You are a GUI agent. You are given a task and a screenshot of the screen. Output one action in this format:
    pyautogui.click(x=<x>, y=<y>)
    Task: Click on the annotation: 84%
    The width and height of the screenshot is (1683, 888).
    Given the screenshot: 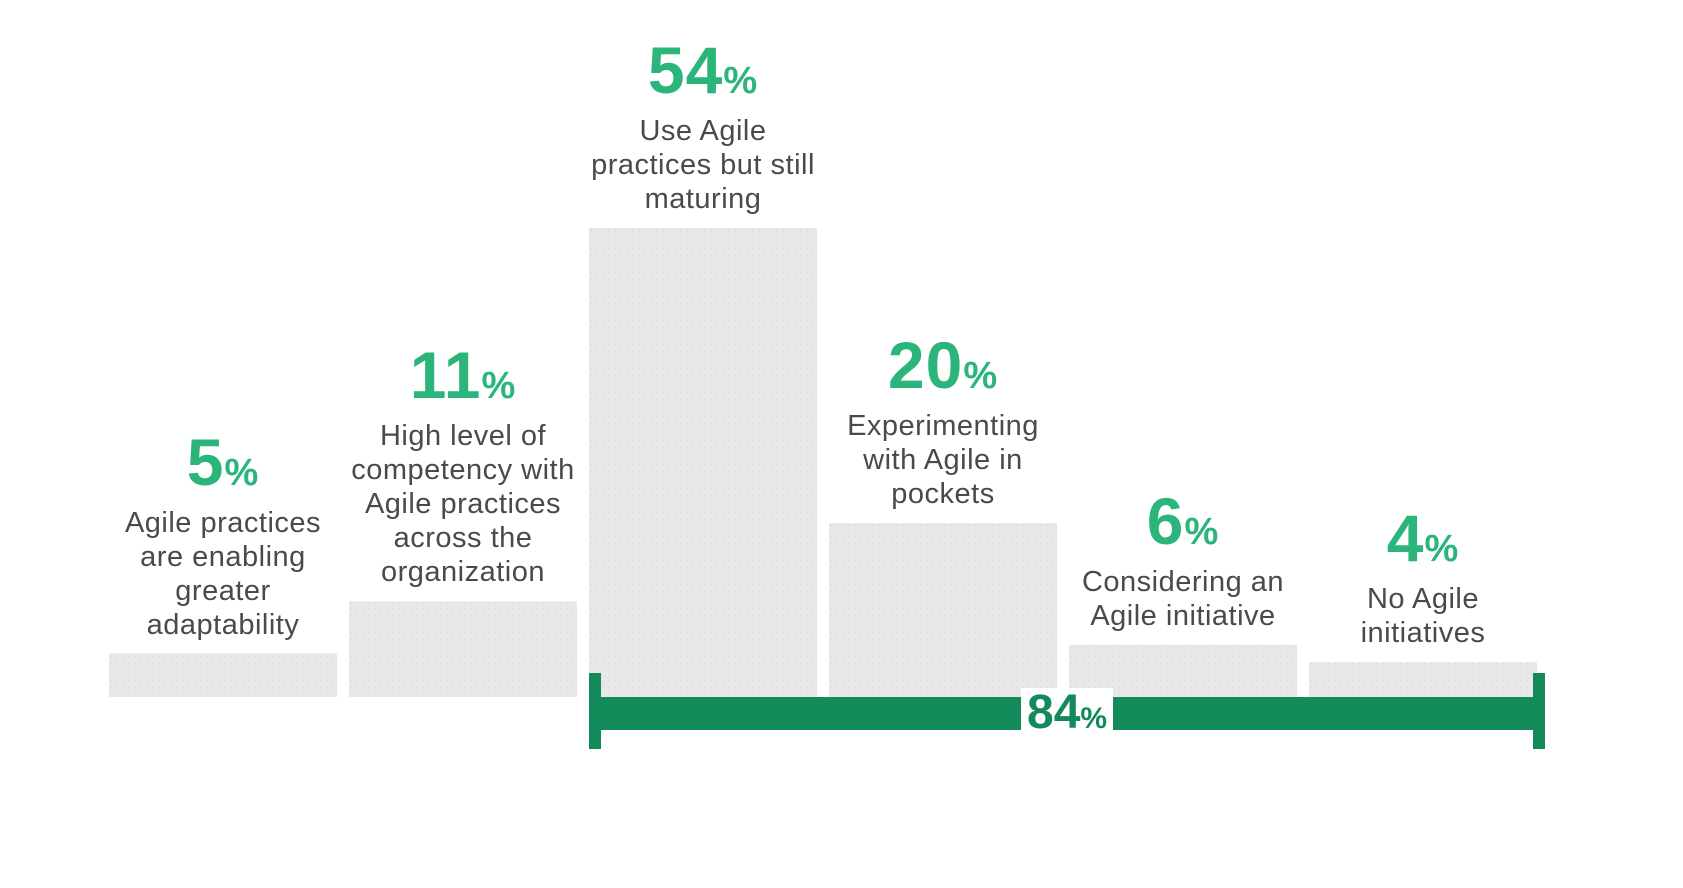 What is the action you would take?
    pyautogui.click(x=1067, y=716)
    